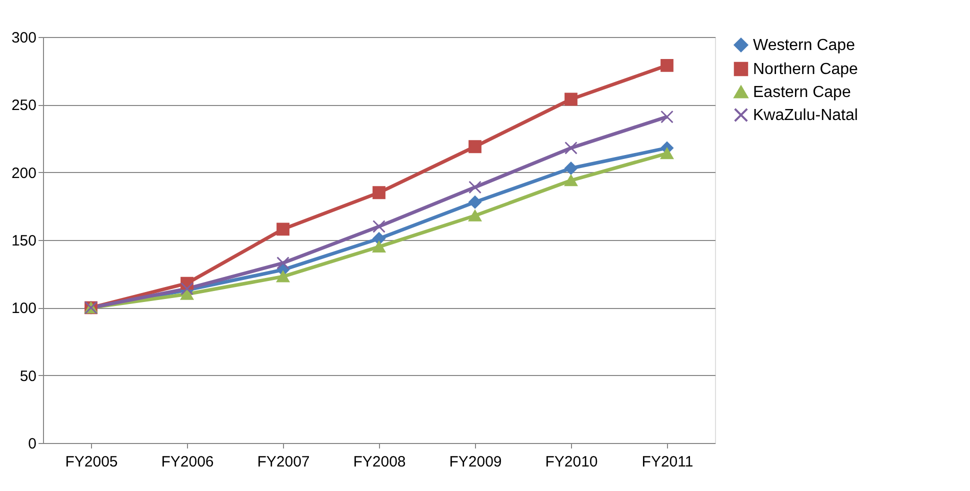  What do you see at coordinates (379, 462) in the screenshot?
I see `x-tick-label: FY2008` at bounding box center [379, 462].